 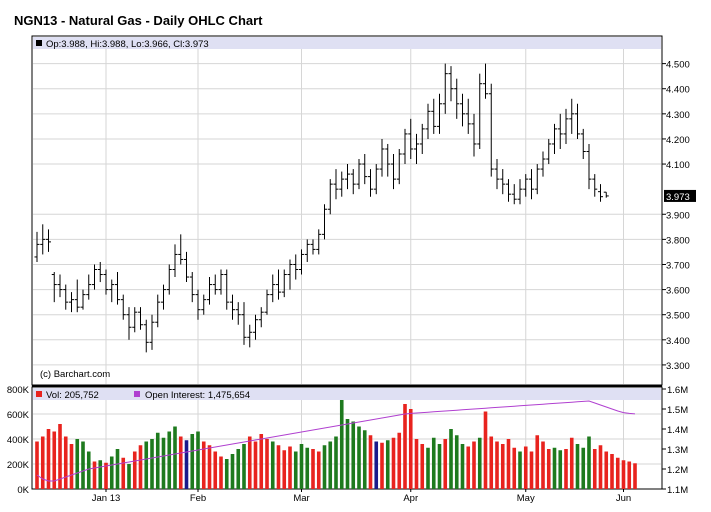 What do you see at coordinates (677, 490) in the screenshot?
I see `oi-tick-label: 1.1M` at bounding box center [677, 490].